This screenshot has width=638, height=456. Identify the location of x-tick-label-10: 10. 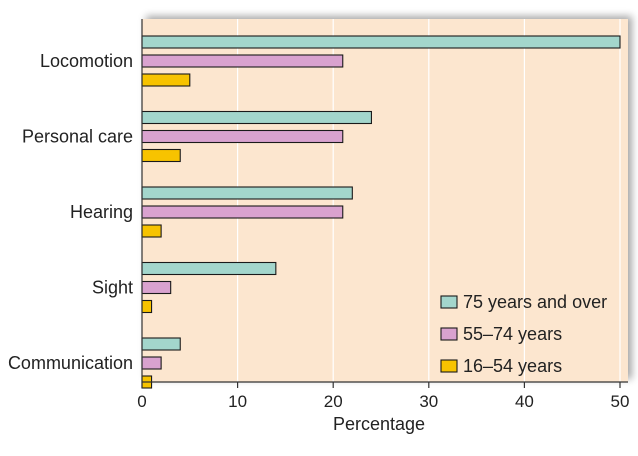
(237, 401).